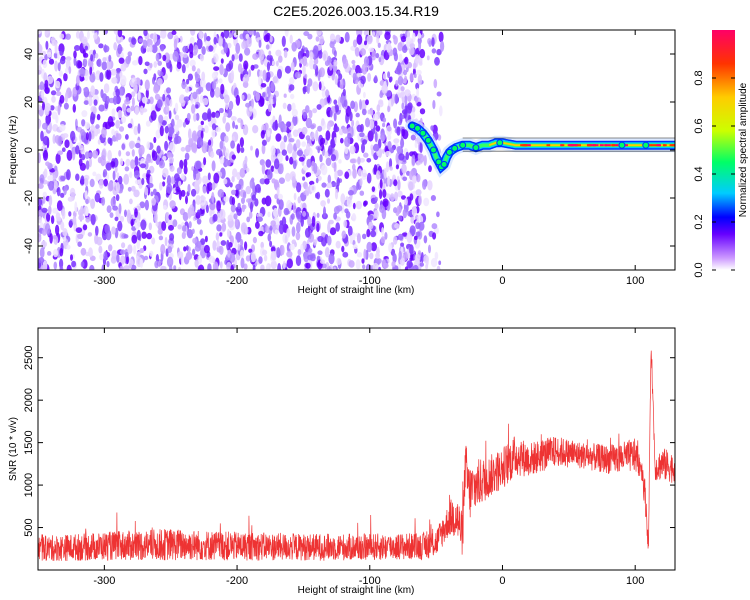 This screenshot has width=750, height=600. Describe the element at coordinates (463, 145) in the screenshot. I see `signal-blob` at that location.